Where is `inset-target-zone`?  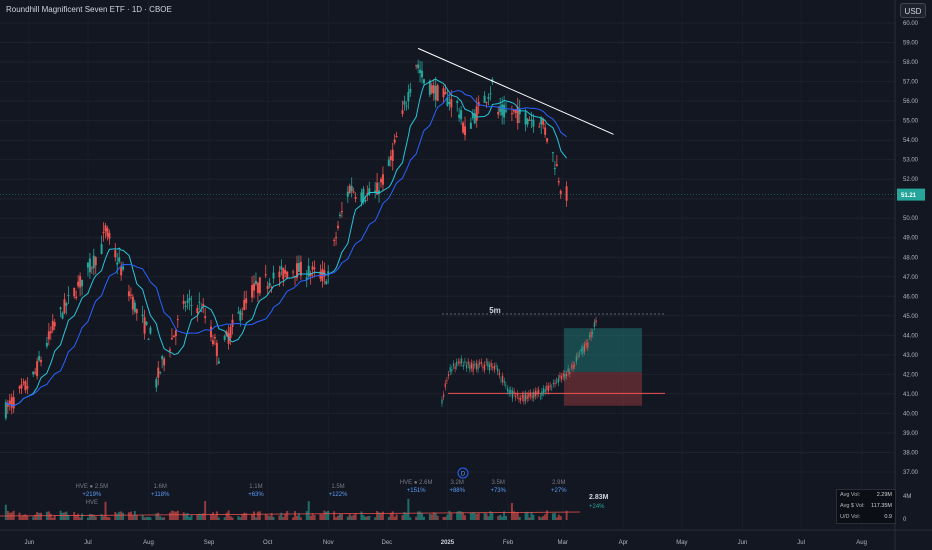
inset-target-zone is located at coordinates (603, 350).